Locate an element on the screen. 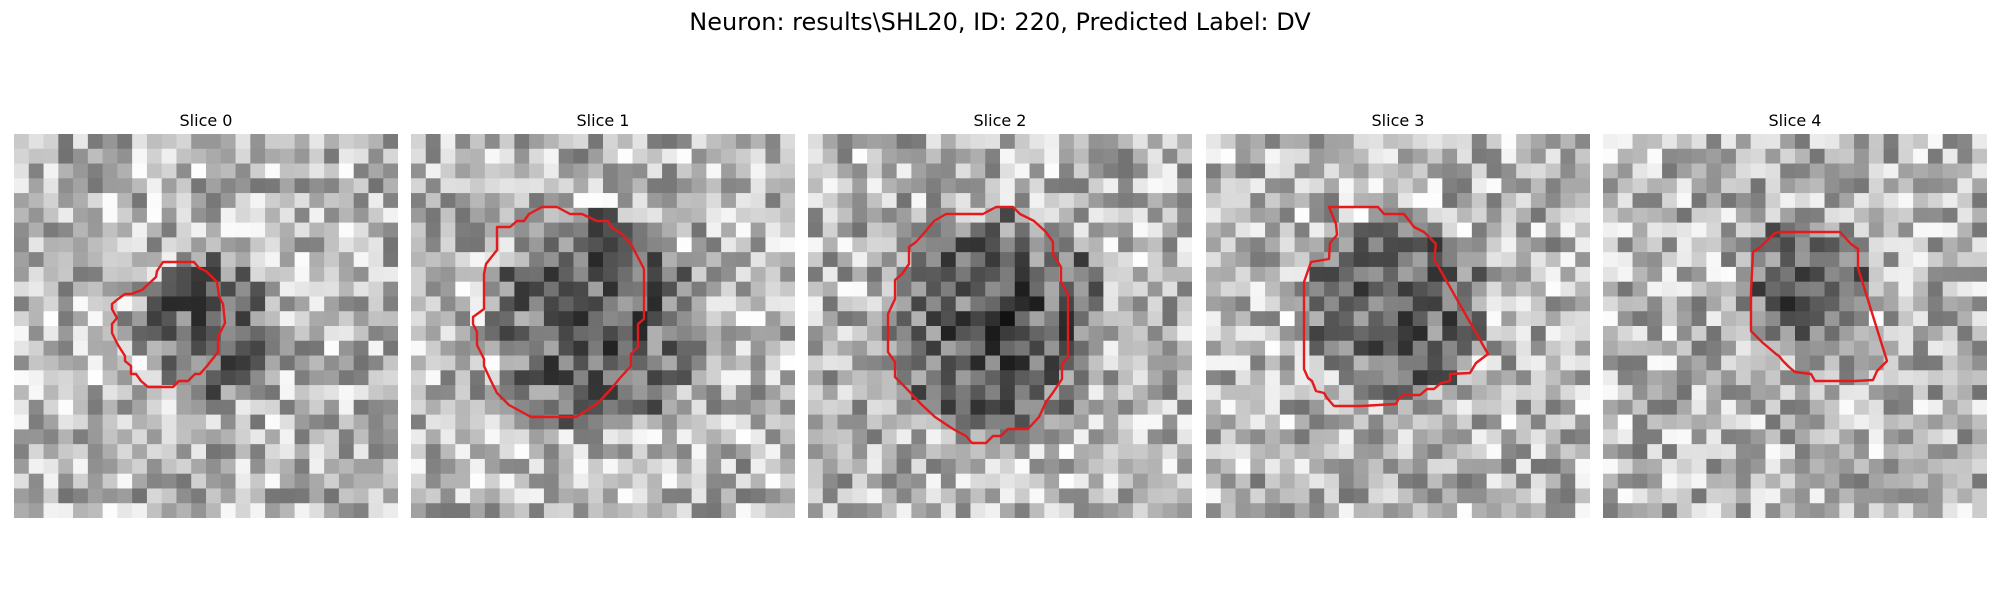  slice-panel-1: Slice 1 is located at coordinates (603, 313).